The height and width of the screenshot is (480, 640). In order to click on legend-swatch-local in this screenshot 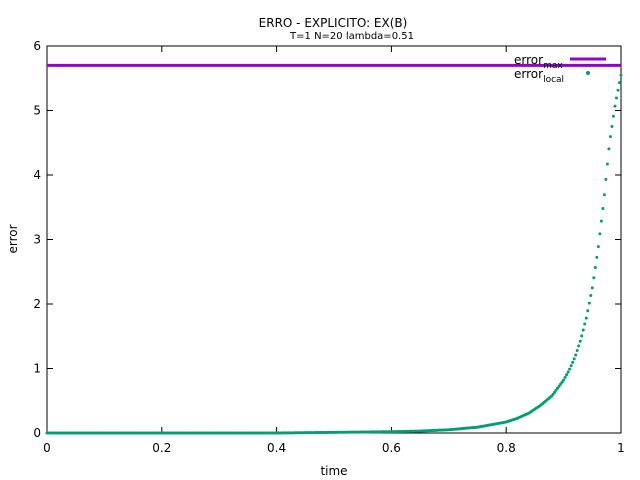, I will do `click(588, 73)`.